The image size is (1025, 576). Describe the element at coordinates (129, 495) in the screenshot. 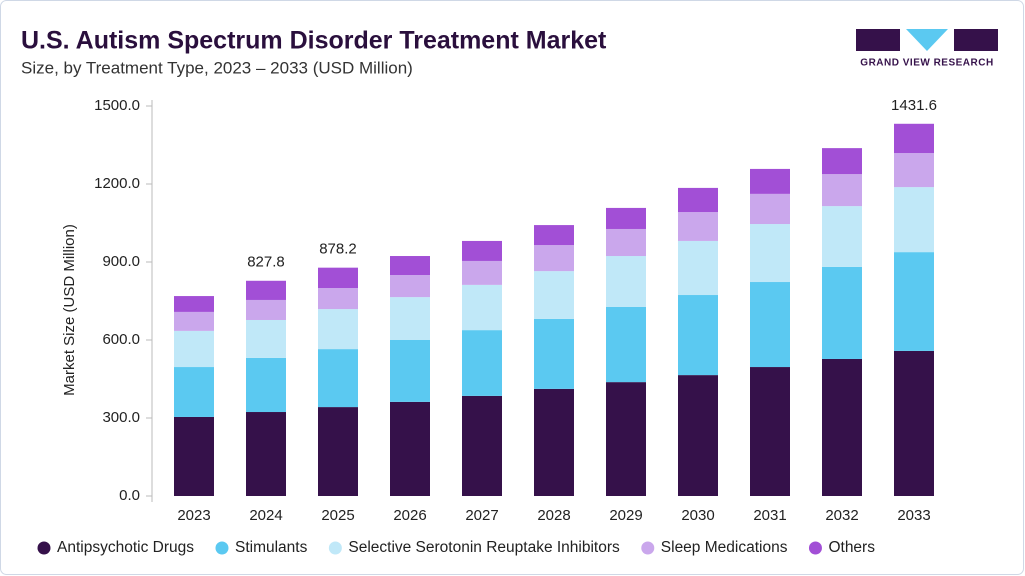

I see `y-tick-label: 0.0` at that location.